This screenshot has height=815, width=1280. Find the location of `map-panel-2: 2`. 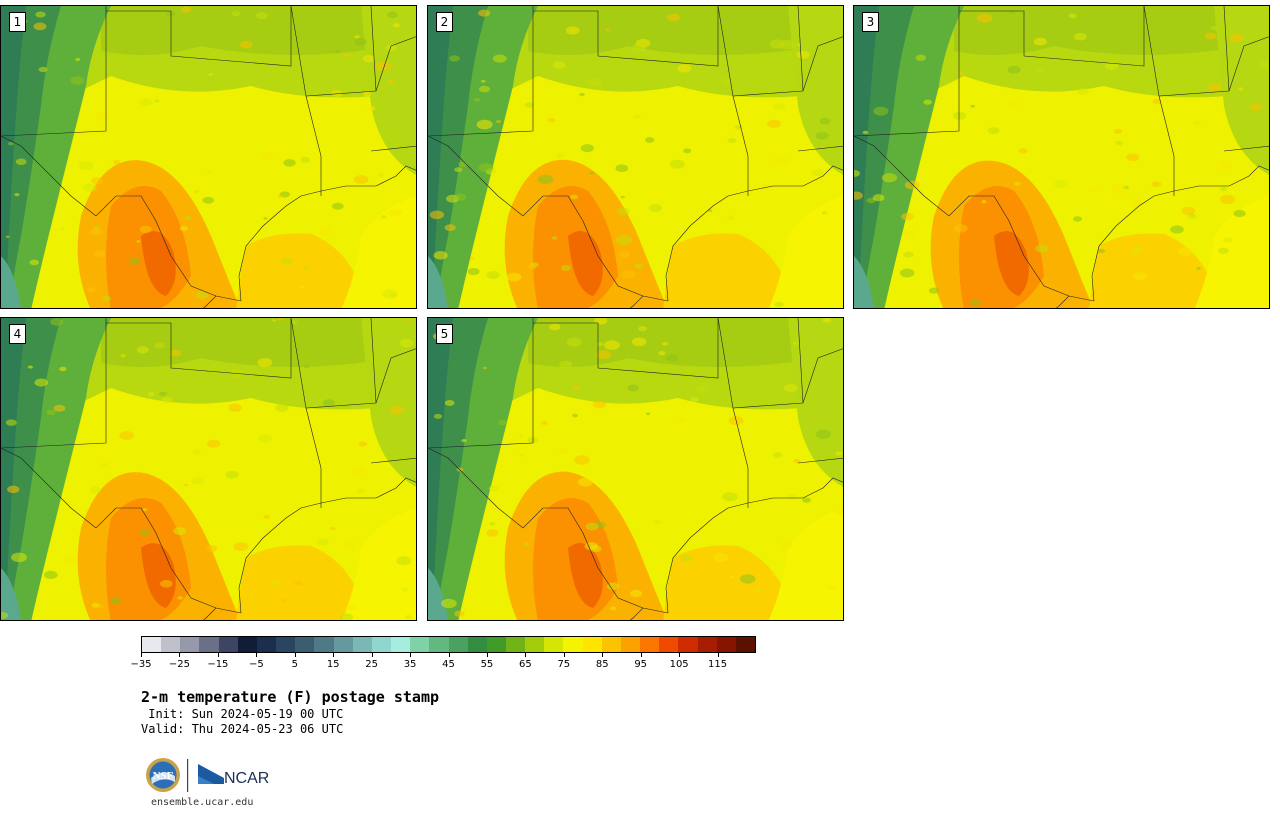

map-panel-2: 2 is located at coordinates (635, 157).